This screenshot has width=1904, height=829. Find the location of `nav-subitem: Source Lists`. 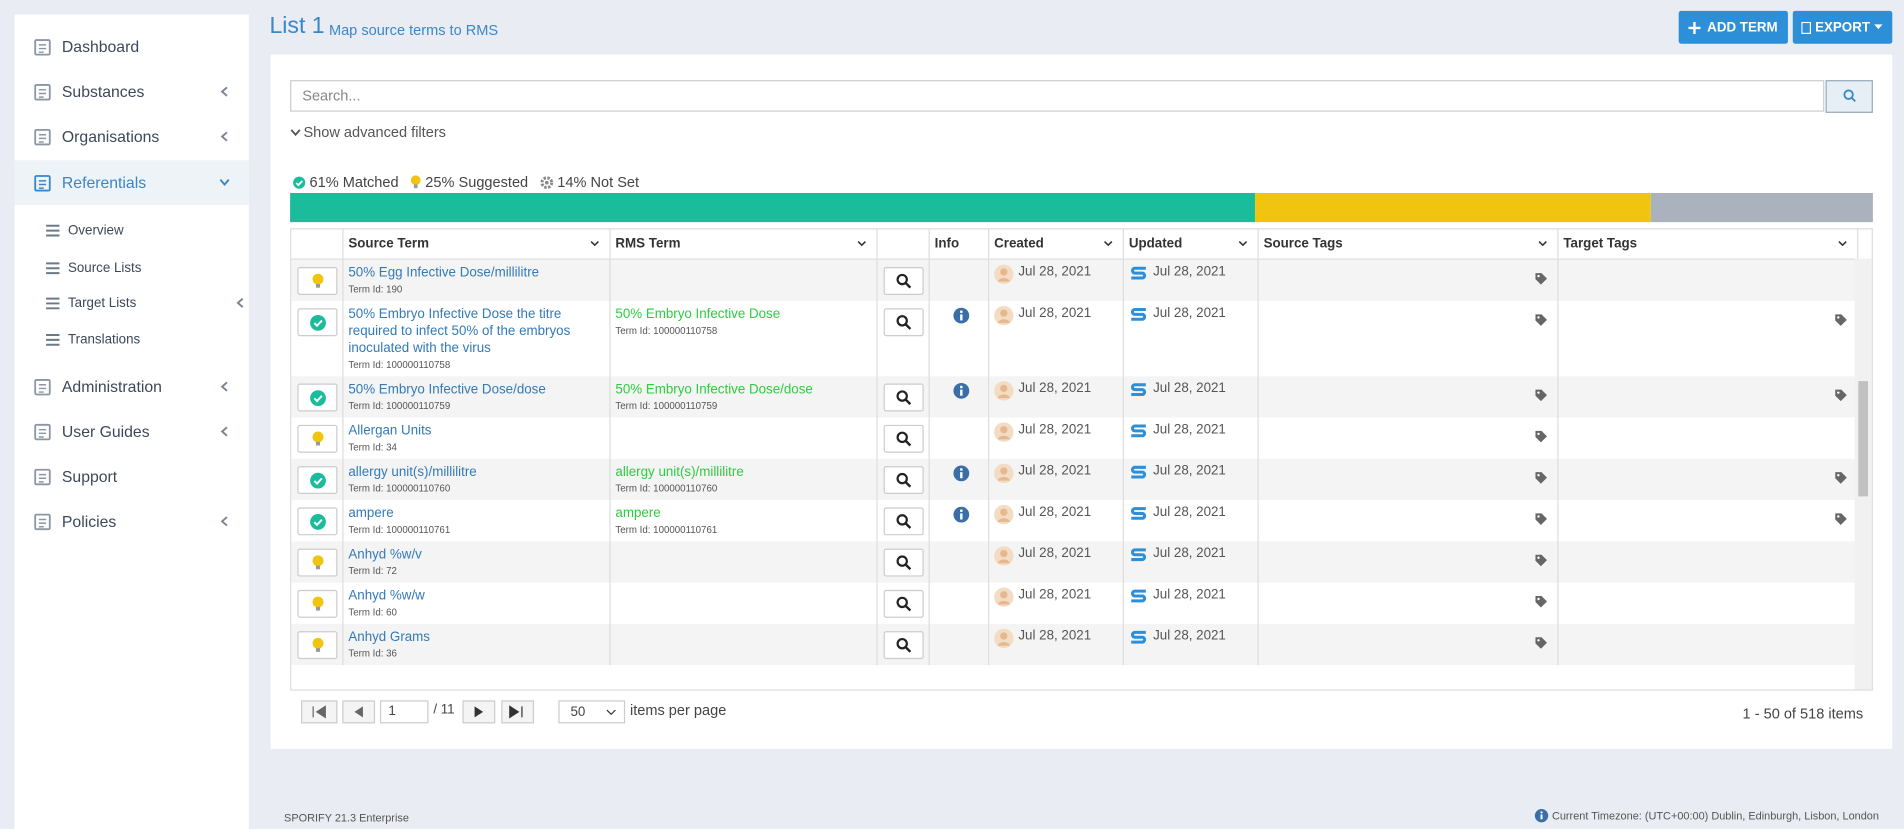

nav-subitem: Source Lists is located at coordinates (93, 268).